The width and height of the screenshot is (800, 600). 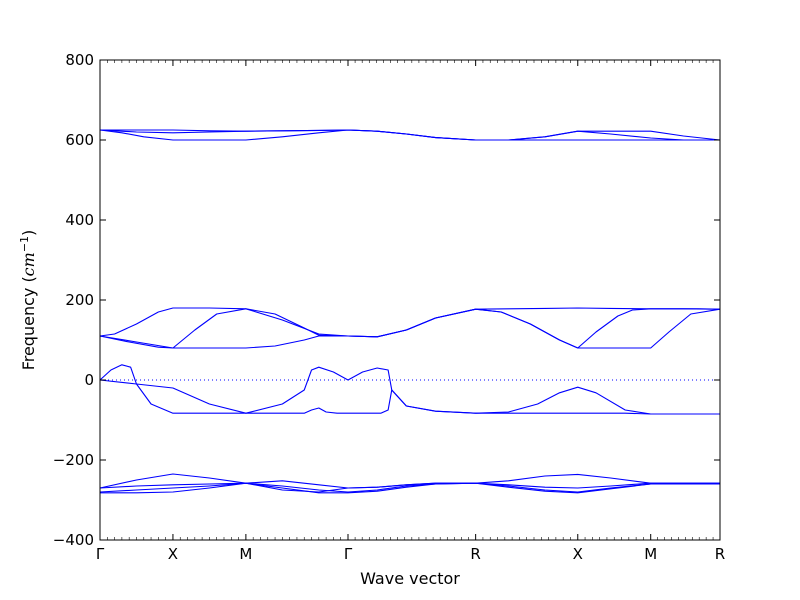 What do you see at coordinates (79, 60) in the screenshot?
I see `y-tick-label: 800` at bounding box center [79, 60].